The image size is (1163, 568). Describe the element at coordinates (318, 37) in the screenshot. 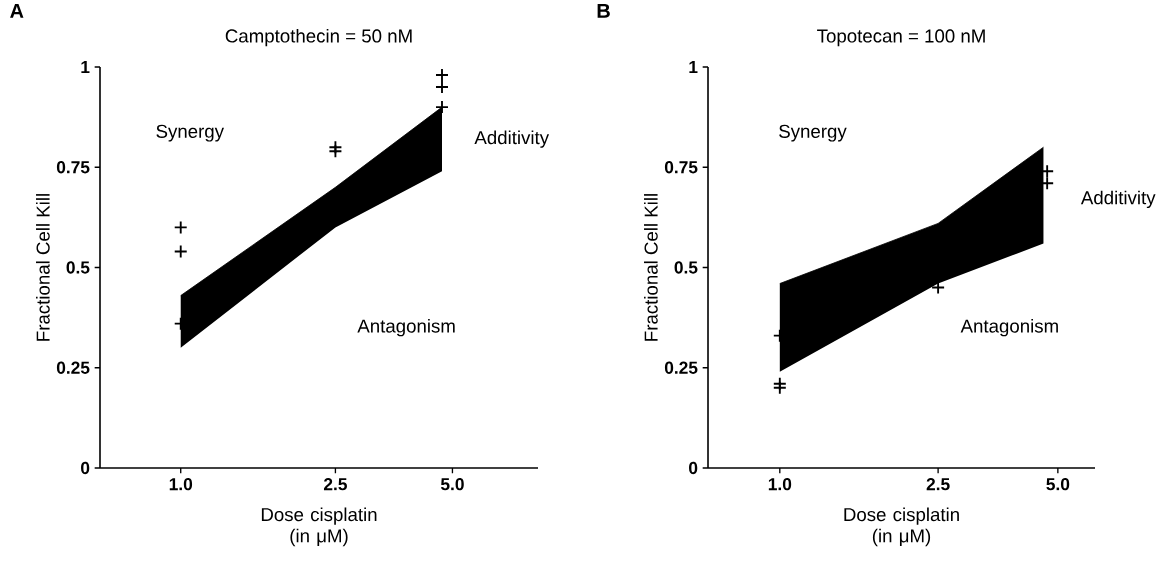

I see `chart-title: Camptothecin = 50 nM` at that location.